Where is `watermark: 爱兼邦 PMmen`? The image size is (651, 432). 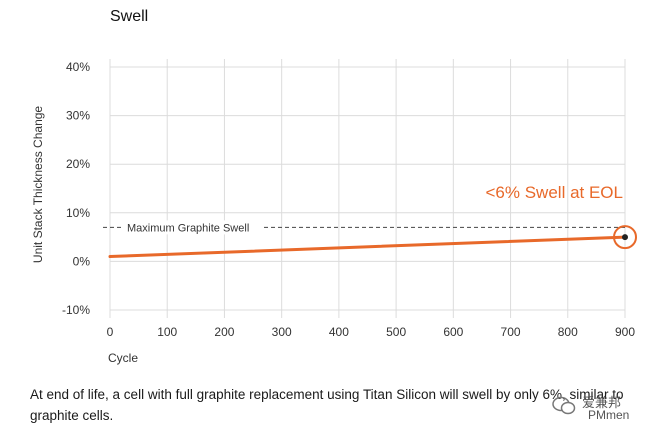
watermark: 爱兼邦 PMmen is located at coordinates (596, 408).